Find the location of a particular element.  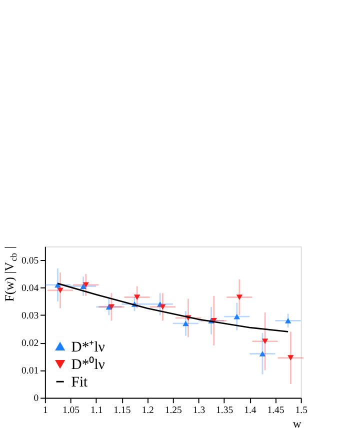

legend-label: D*⁰lν is located at coordinates (88, 364).